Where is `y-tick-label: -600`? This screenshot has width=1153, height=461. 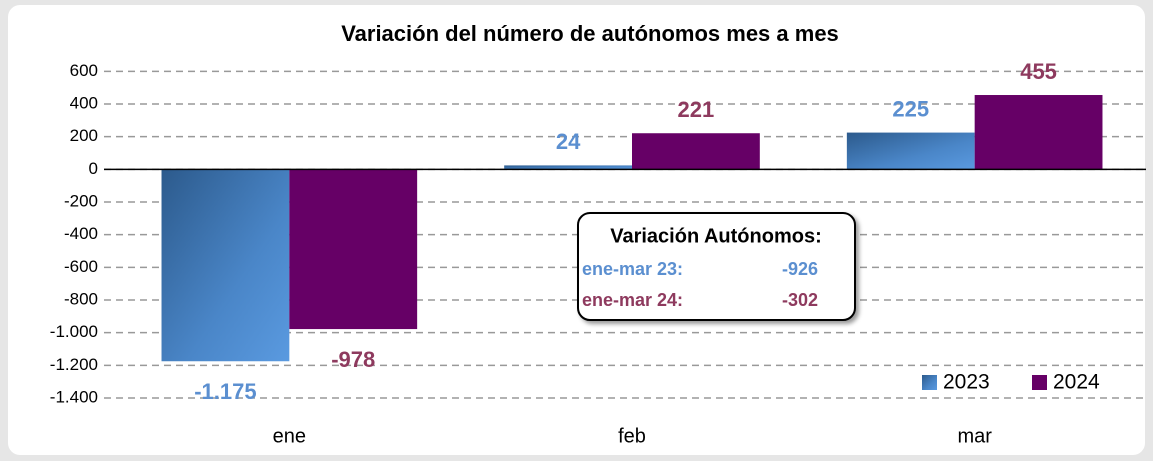 y-tick-label: -600 is located at coordinates (81, 266).